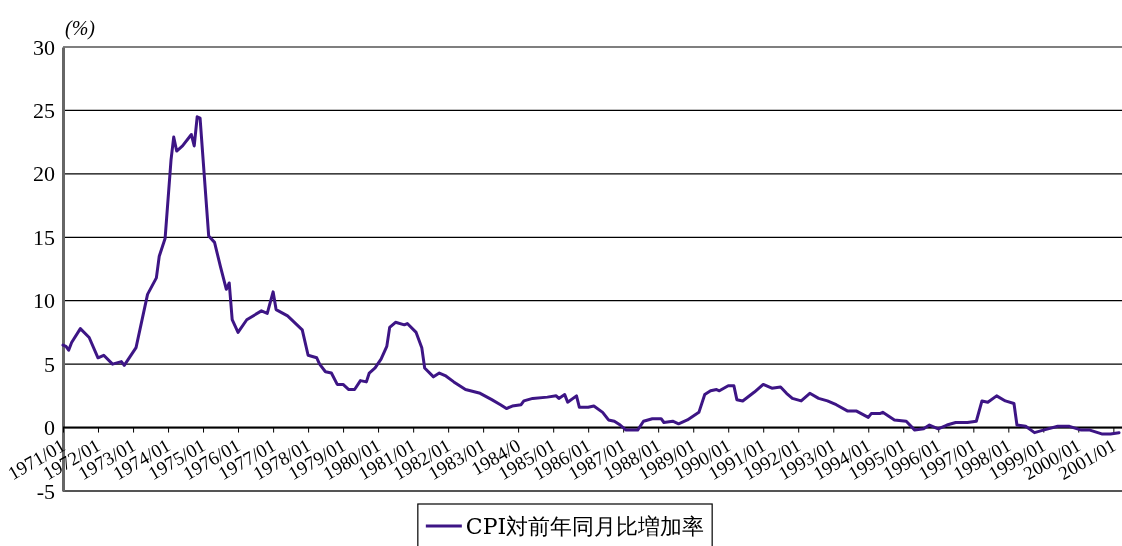 Image resolution: width=1122 pixels, height=546 pixels. I want to click on legend-label: CPI対前年同月比増加率, so click(585, 526).